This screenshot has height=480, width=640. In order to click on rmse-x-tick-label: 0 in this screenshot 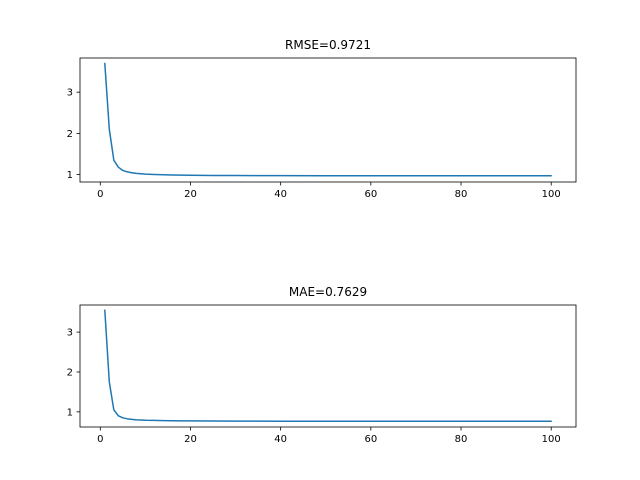, I will do `click(100, 194)`.